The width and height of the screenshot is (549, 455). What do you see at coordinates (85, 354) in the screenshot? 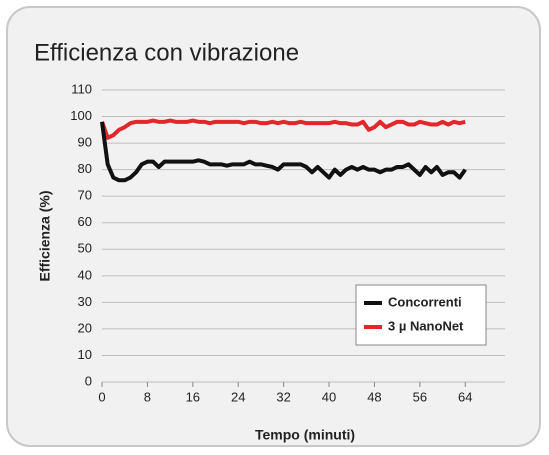
I see `y-tick-label: 10` at bounding box center [85, 354].